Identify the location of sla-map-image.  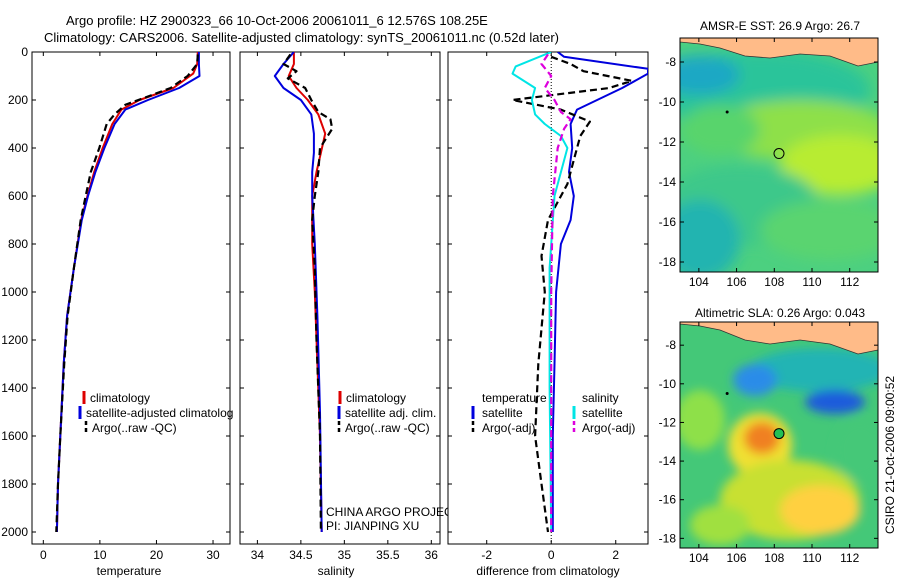
(779, 435).